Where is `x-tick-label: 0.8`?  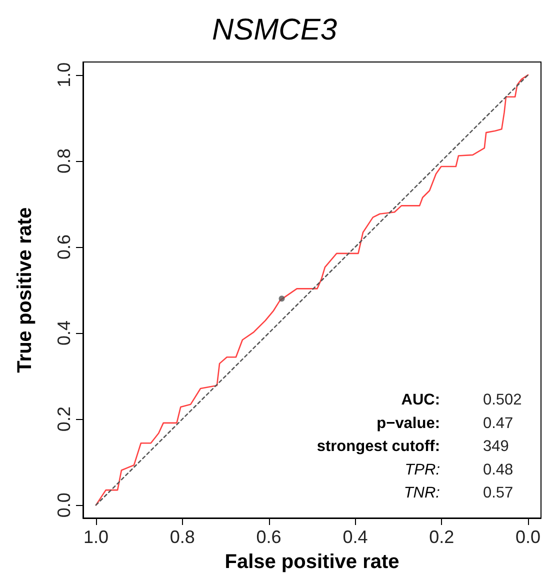
x-tick-label: 0.8 is located at coordinates (182, 537).